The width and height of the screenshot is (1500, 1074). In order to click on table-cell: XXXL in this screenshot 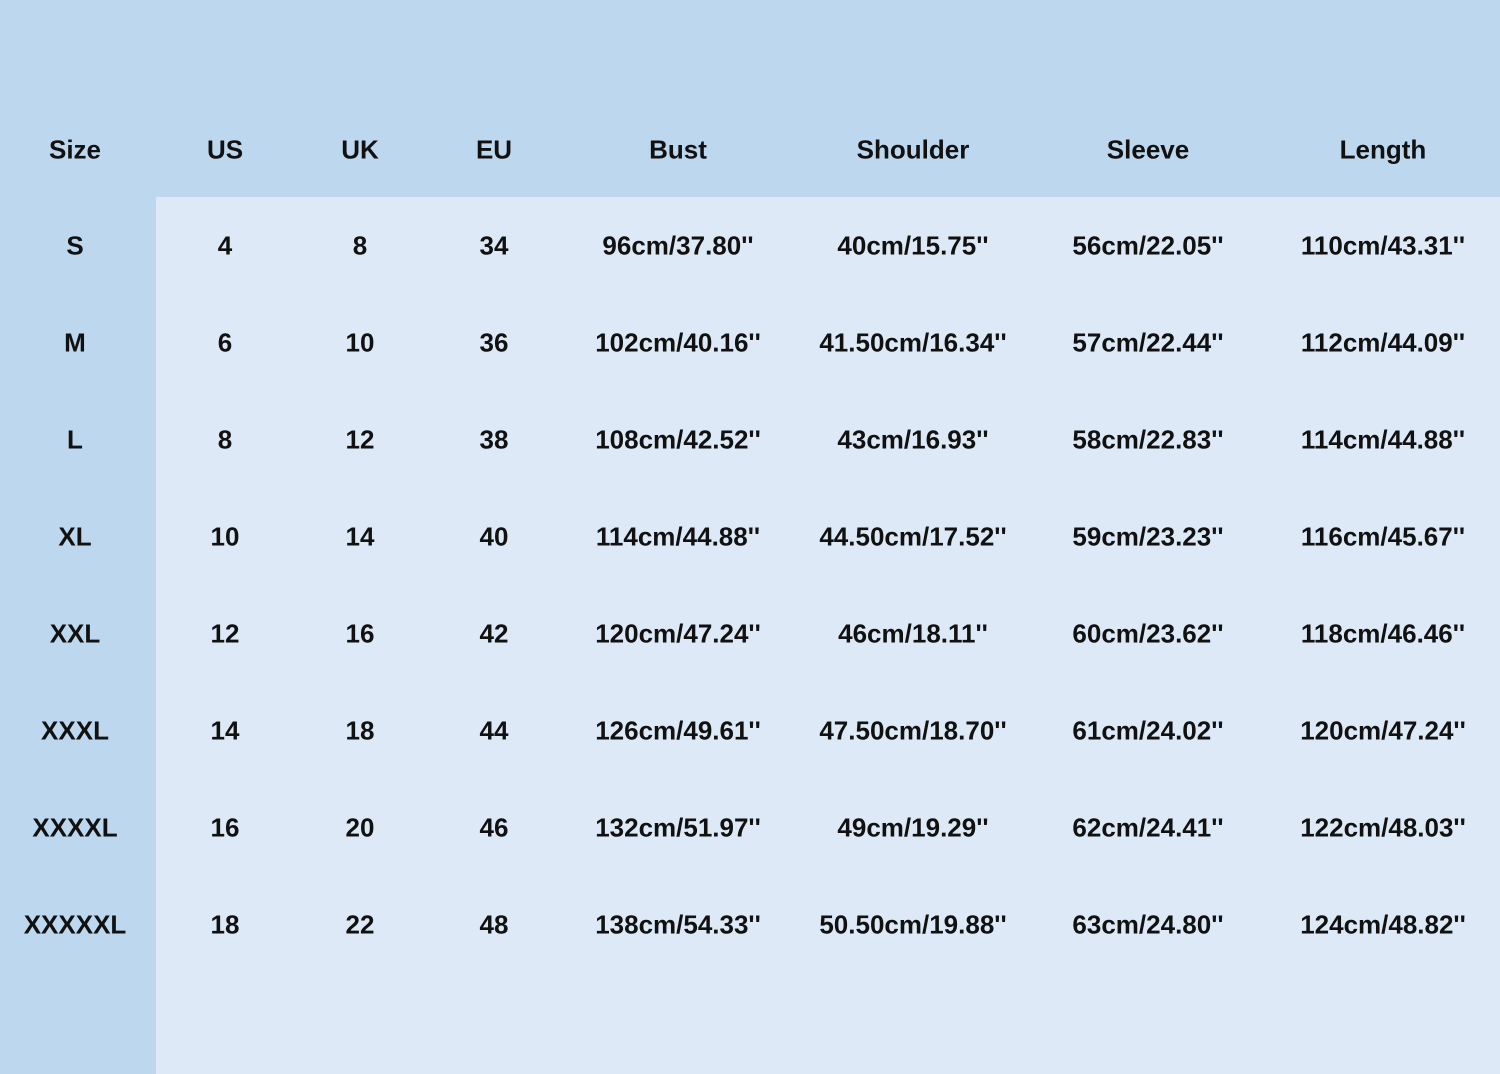, I will do `click(75, 730)`.